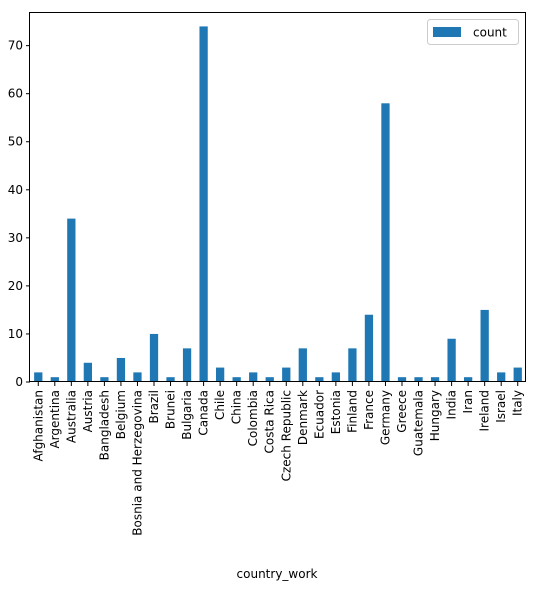  Describe the element at coordinates (15, 142) in the screenshot. I see `y-tick-label: 50` at that location.